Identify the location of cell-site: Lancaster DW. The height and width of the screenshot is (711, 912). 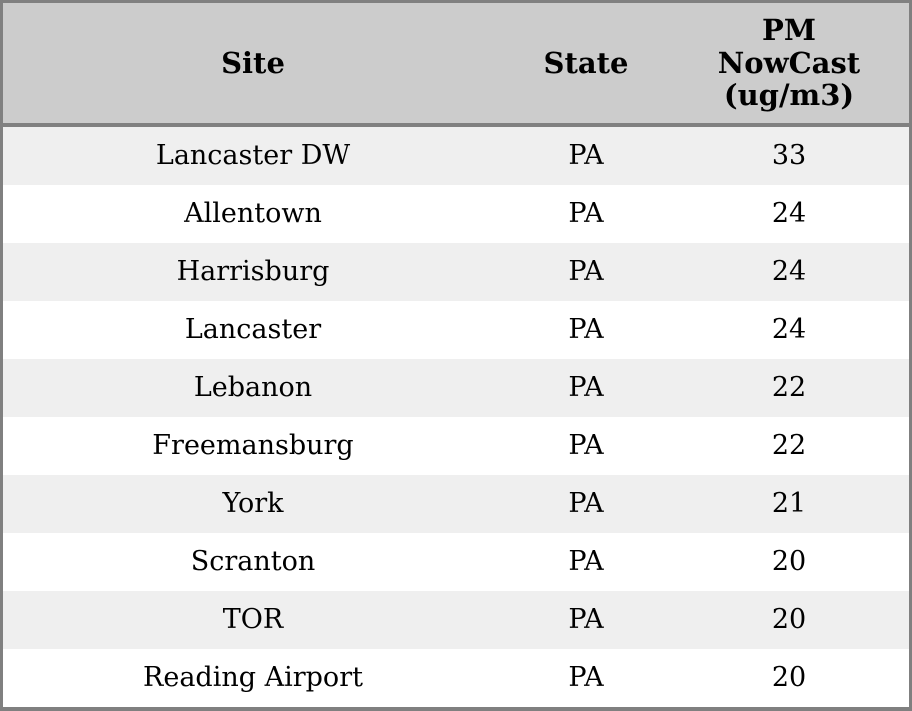
(253, 155).